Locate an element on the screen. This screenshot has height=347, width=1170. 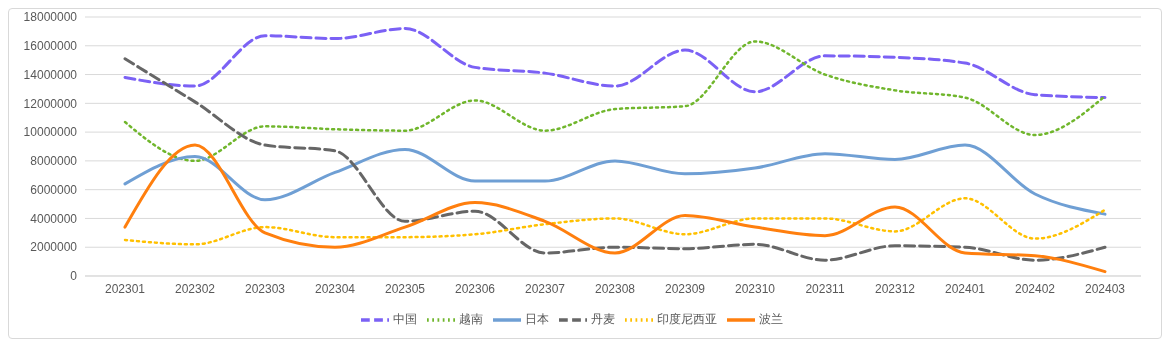
y-tick-label: 12000000 is located at coordinates (50, 103).